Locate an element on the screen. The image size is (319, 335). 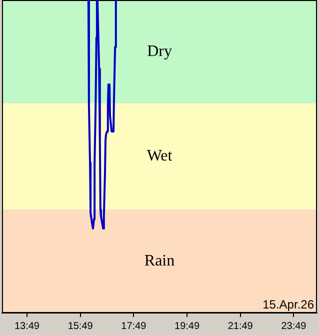
x-tick-label: 13:49 is located at coordinates (27, 326).